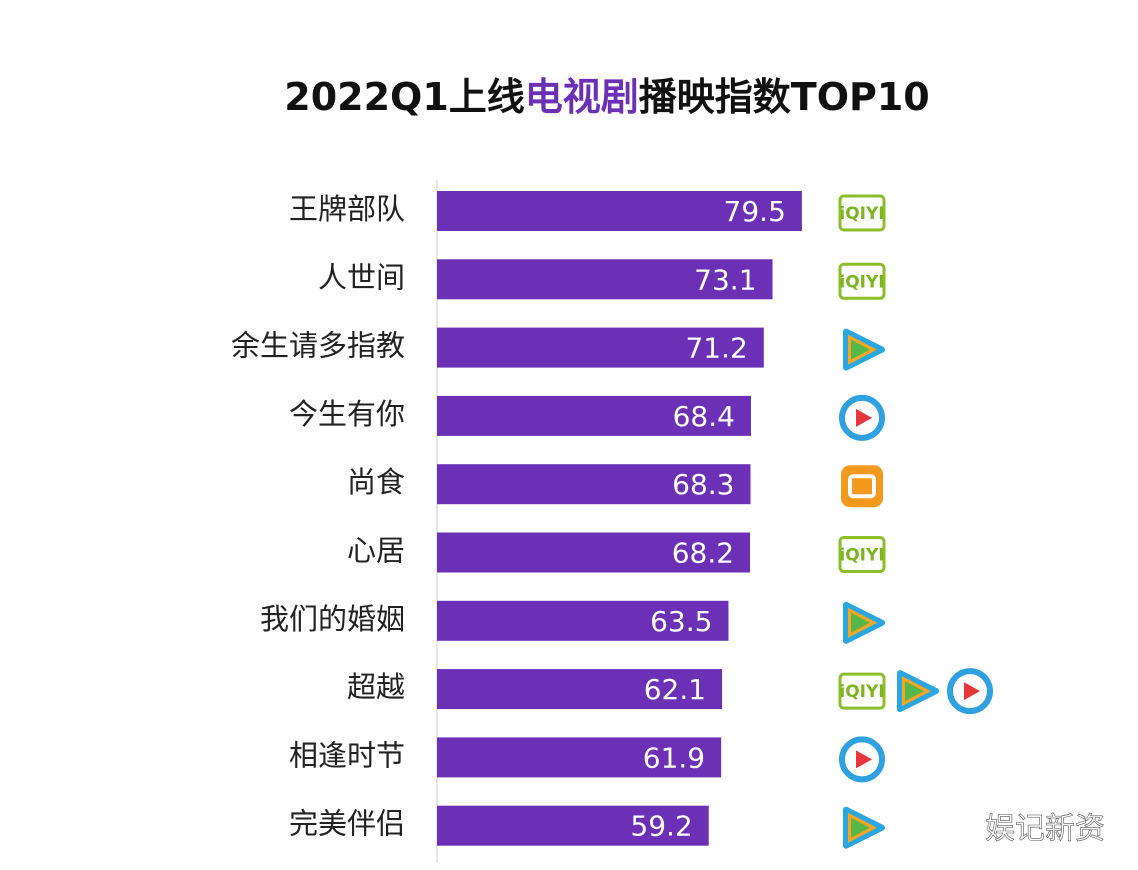  Describe the element at coordinates (376, 482) in the screenshot. I see `y-tick-label: 尚食` at that location.